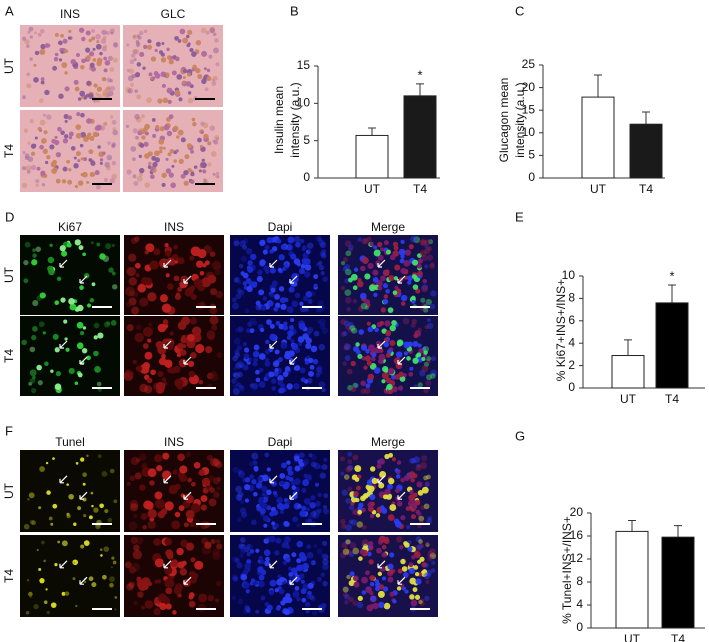 This screenshot has width=709, height=642. I want to click on column-label: INS, so click(174, 227).